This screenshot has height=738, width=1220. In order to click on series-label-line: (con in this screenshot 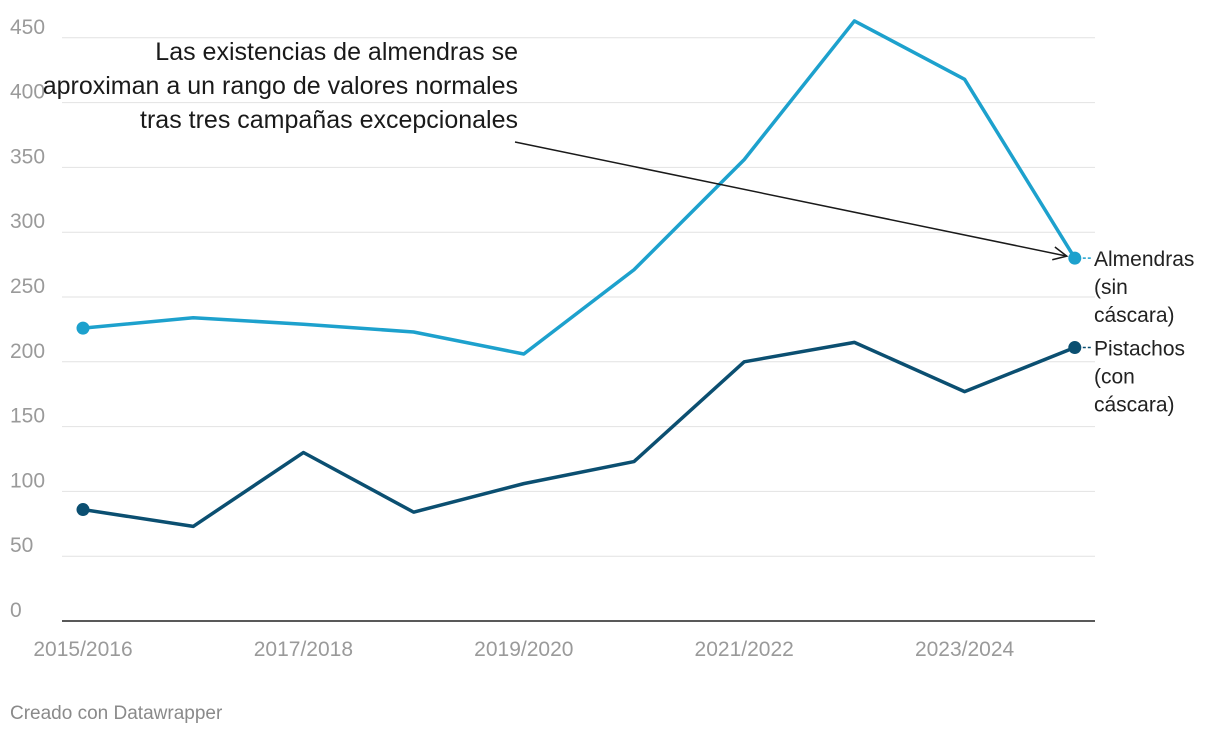, I will do `click(1114, 377)`.